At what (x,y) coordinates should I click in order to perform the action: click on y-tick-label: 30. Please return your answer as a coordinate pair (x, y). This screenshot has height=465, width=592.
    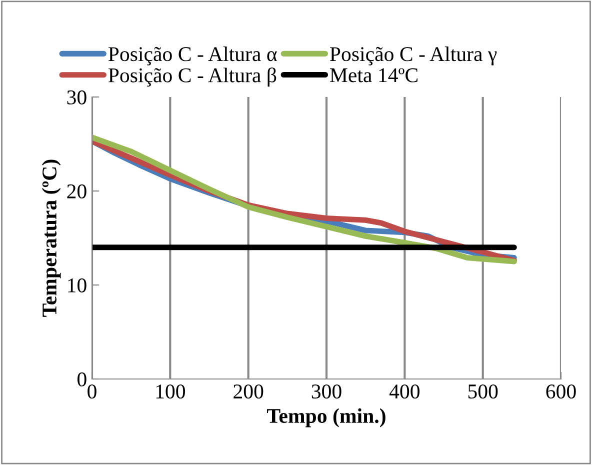
    Looking at the image, I should click on (76, 97).